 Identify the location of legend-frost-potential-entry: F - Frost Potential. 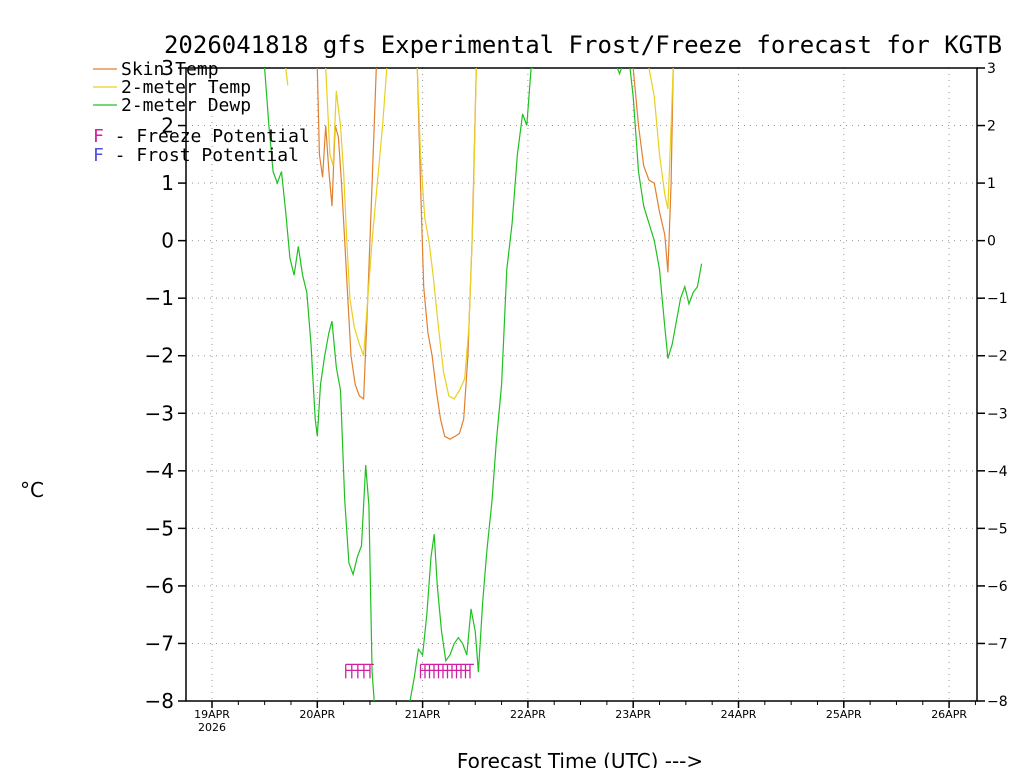
(196, 155).